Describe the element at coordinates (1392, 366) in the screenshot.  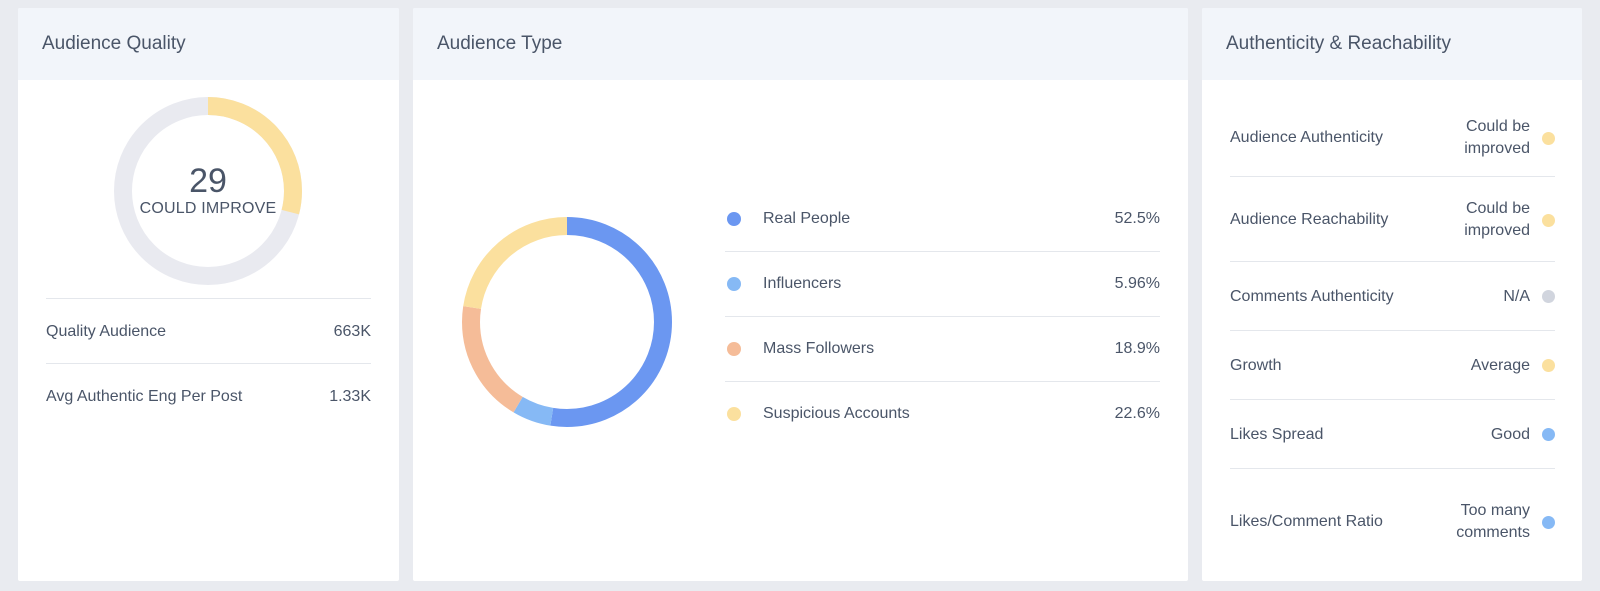
I see `auth-row-growth: Growth Average` at that location.